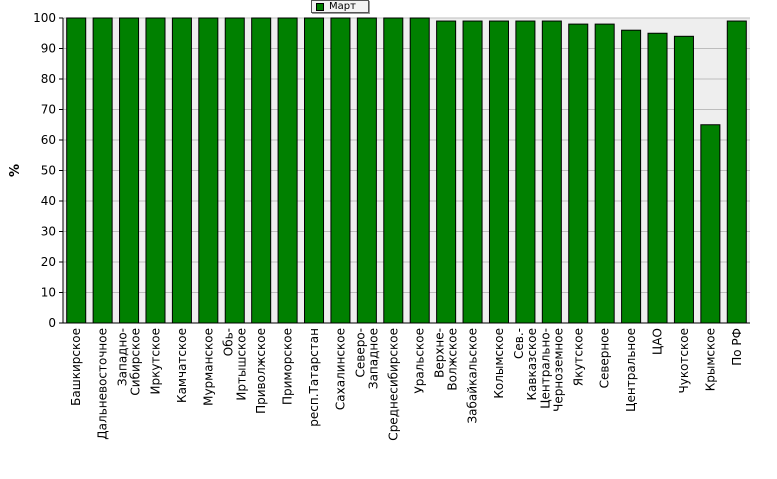 The height and width of the screenshot is (479, 777). What do you see at coordinates (605, 358) in the screenshot?
I see `x-category-label: Северное` at bounding box center [605, 358].